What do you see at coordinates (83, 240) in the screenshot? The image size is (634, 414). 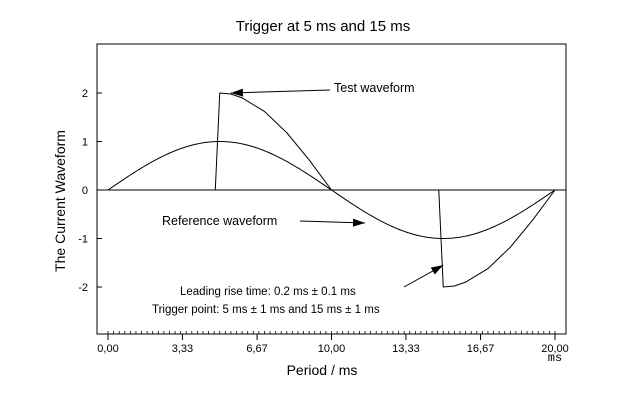 I see `y-tick-label: -1` at bounding box center [83, 240].